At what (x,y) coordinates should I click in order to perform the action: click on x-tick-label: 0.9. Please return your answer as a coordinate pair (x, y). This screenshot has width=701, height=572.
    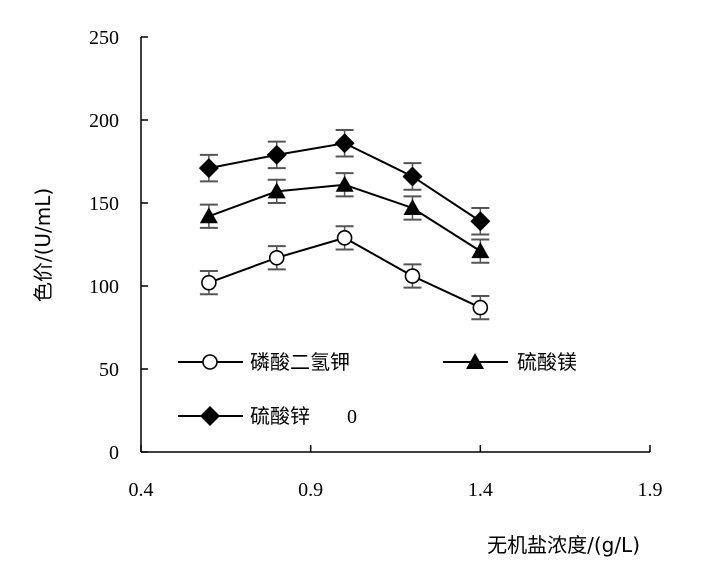
    Looking at the image, I should click on (310, 490).